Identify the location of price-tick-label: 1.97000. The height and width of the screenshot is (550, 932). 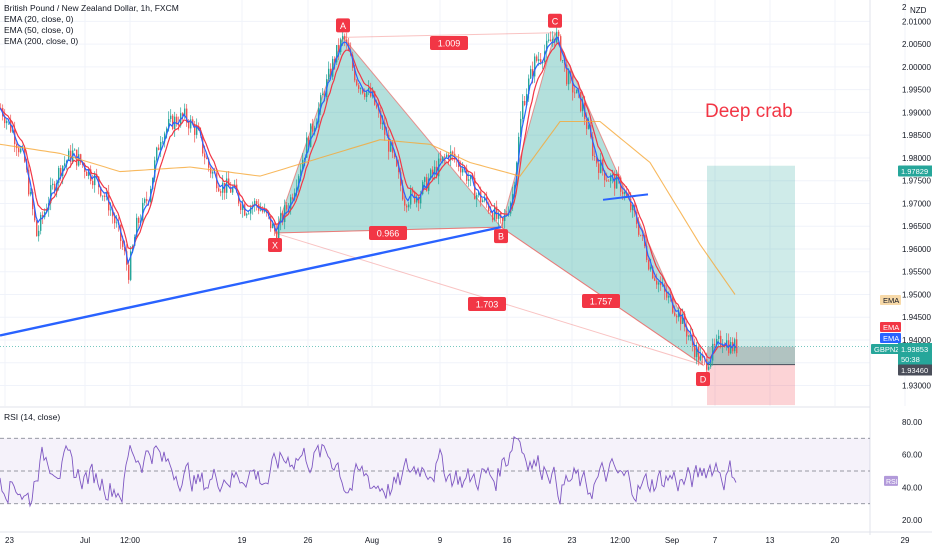
(916, 203).